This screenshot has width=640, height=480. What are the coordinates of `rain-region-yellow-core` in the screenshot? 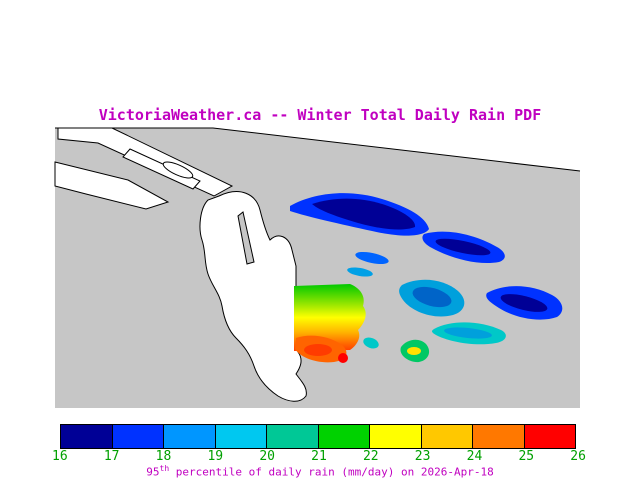 It's located at (414, 351).